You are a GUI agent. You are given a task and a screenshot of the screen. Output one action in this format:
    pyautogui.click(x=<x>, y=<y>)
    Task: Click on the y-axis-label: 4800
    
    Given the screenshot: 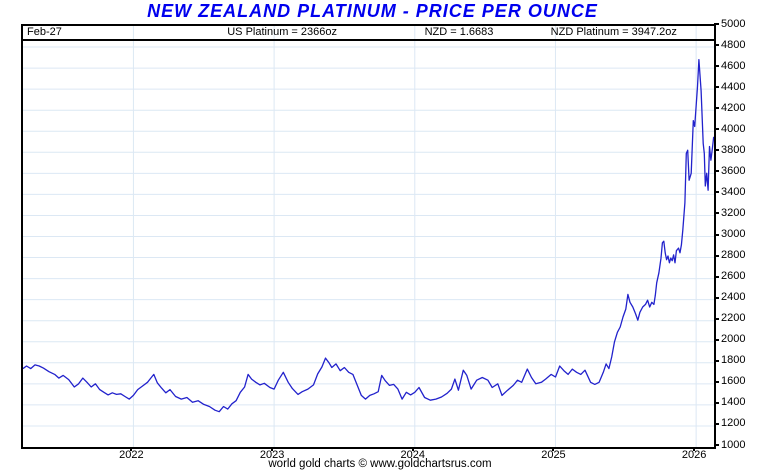 What is the action you would take?
    pyautogui.click(x=733, y=44)
    